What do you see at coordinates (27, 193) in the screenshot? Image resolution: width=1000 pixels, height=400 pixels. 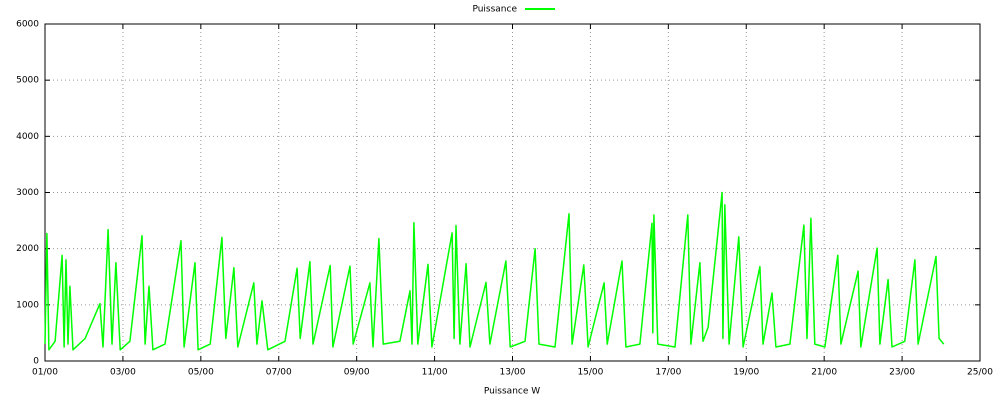 I see `y-tick-label: 3000` at bounding box center [27, 193].